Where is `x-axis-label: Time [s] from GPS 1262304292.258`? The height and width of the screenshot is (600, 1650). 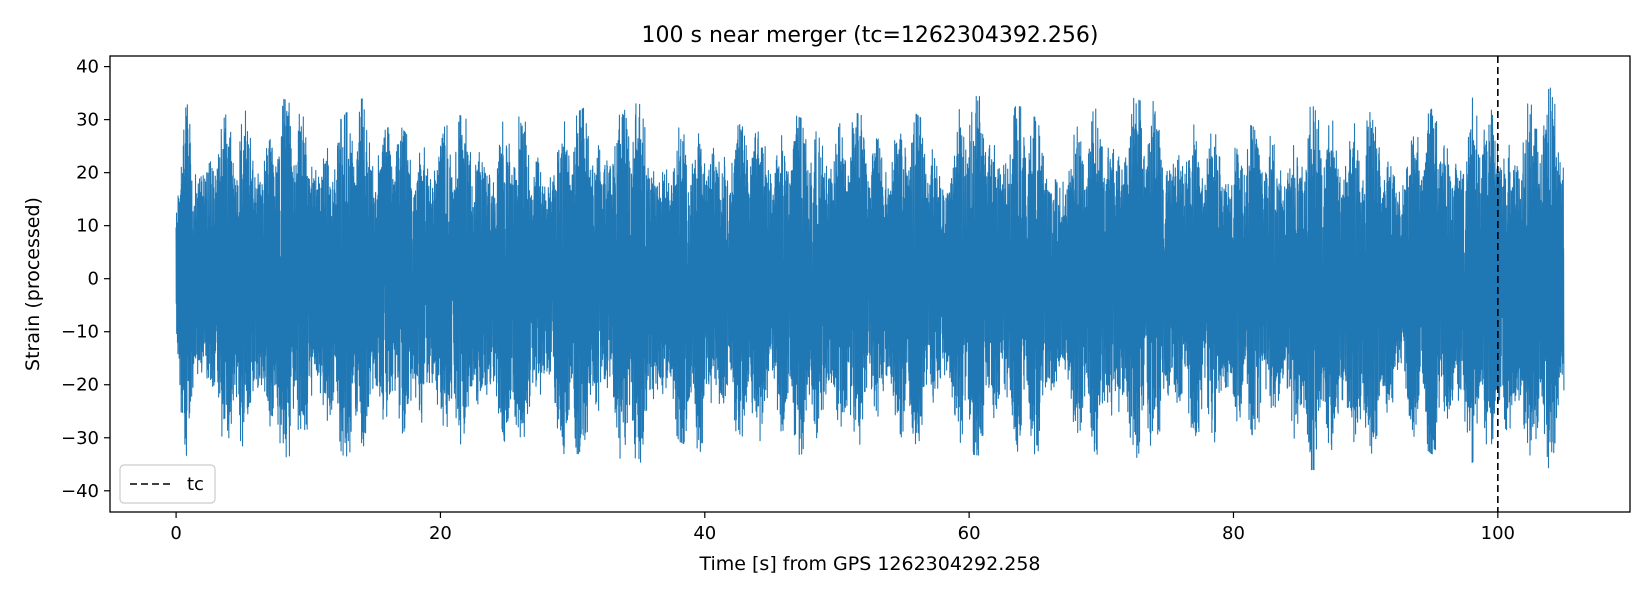 x-axis-label: Time [s] from GPS 1262304292.258 is located at coordinates (869, 564).